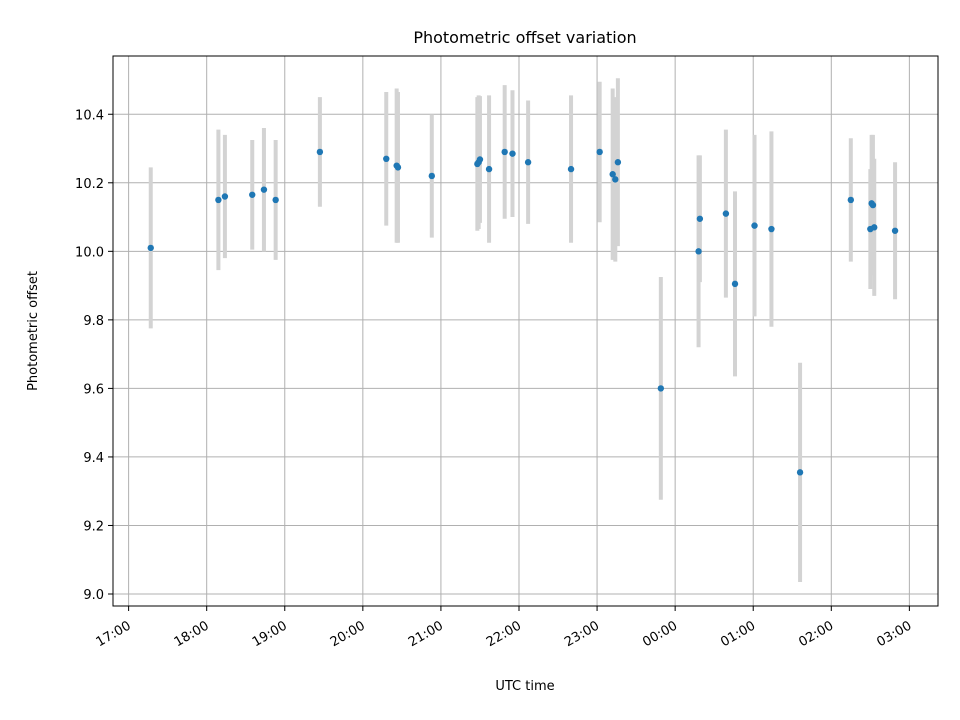  I want to click on y-tick-label: 9.0, so click(93, 595).